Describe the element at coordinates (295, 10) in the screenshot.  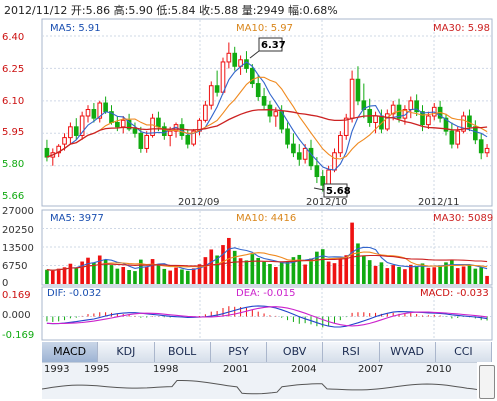
I see `change-label: 幅:` at that location.